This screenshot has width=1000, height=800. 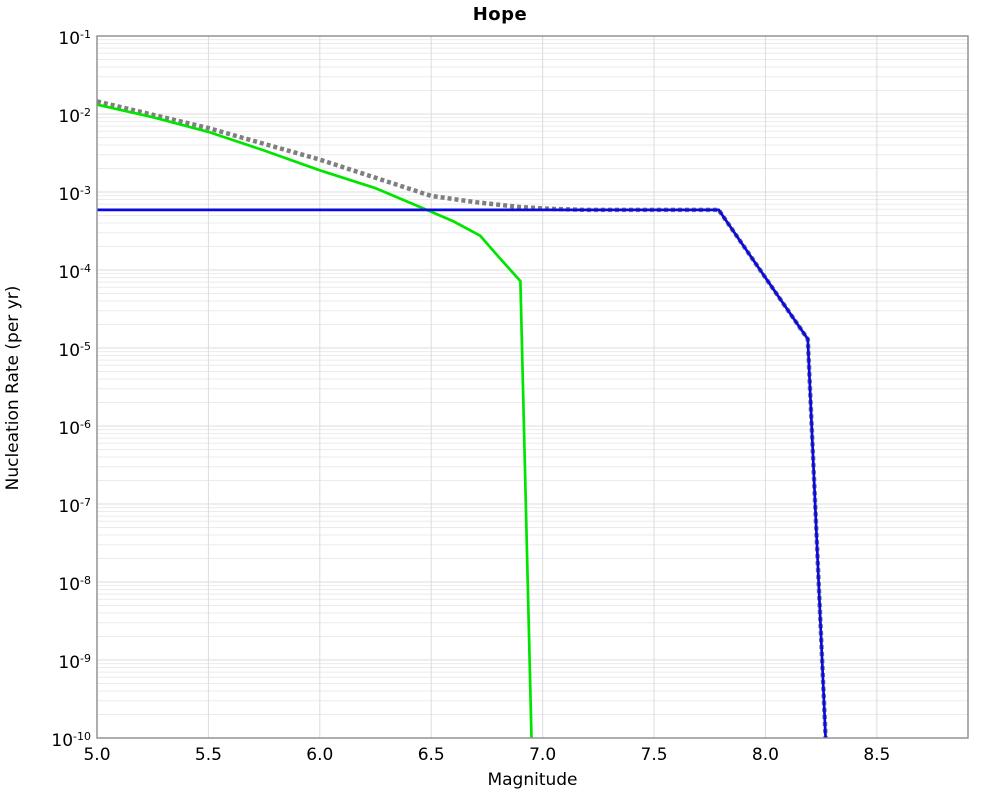 What do you see at coordinates (431, 755) in the screenshot?
I see `x-tick-label: 6.5` at bounding box center [431, 755].